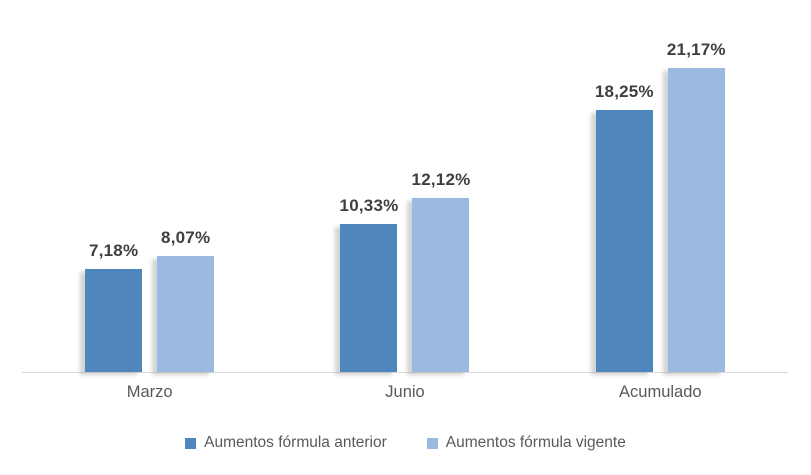  What do you see at coordinates (149, 392) in the screenshot?
I see `category-label-marzo: Marzo` at bounding box center [149, 392].